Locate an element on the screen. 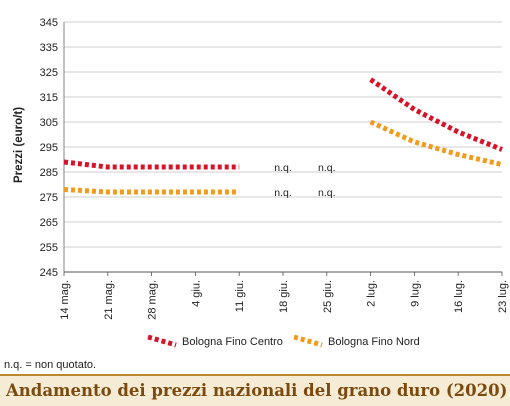  y-tick-label: 315 is located at coordinates (49, 98).